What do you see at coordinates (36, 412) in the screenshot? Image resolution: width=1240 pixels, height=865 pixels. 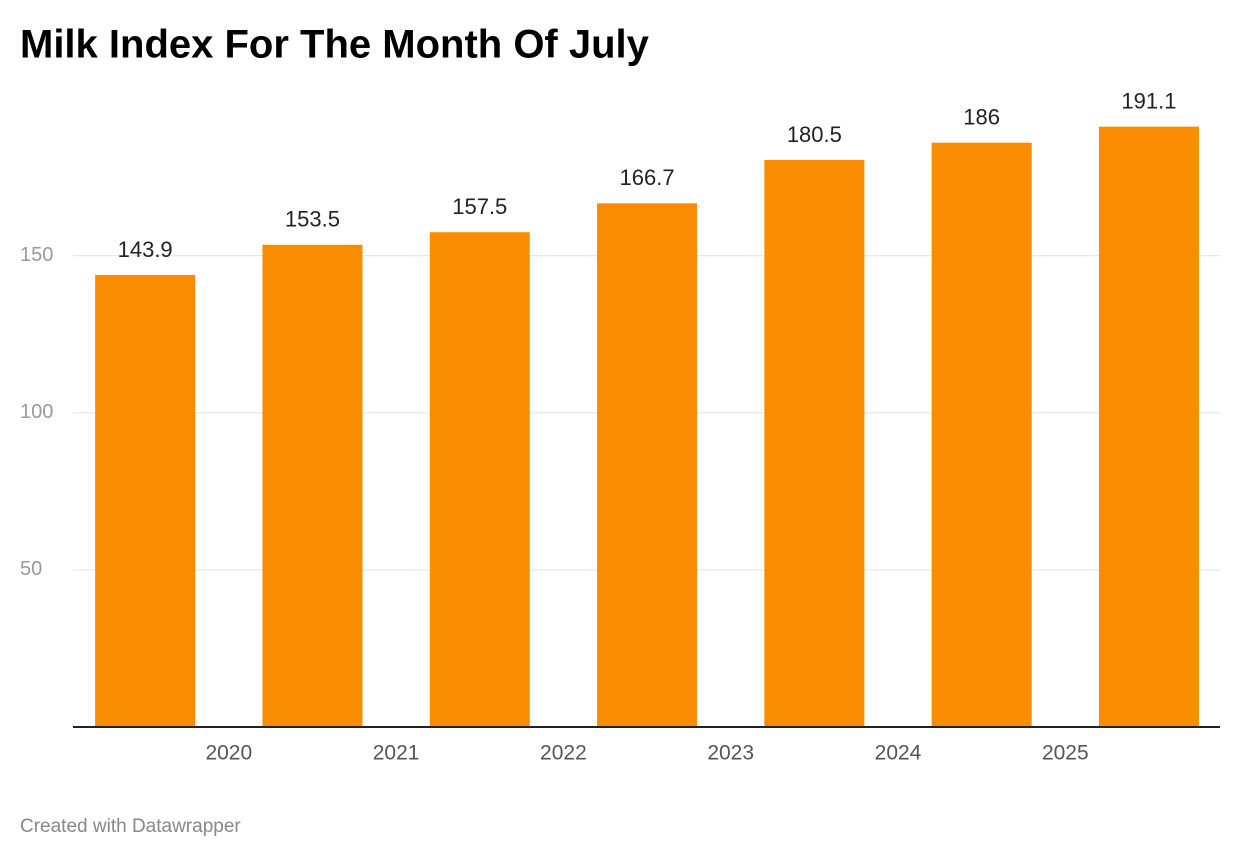 I see `y-tick-label: 100` at bounding box center [36, 412].